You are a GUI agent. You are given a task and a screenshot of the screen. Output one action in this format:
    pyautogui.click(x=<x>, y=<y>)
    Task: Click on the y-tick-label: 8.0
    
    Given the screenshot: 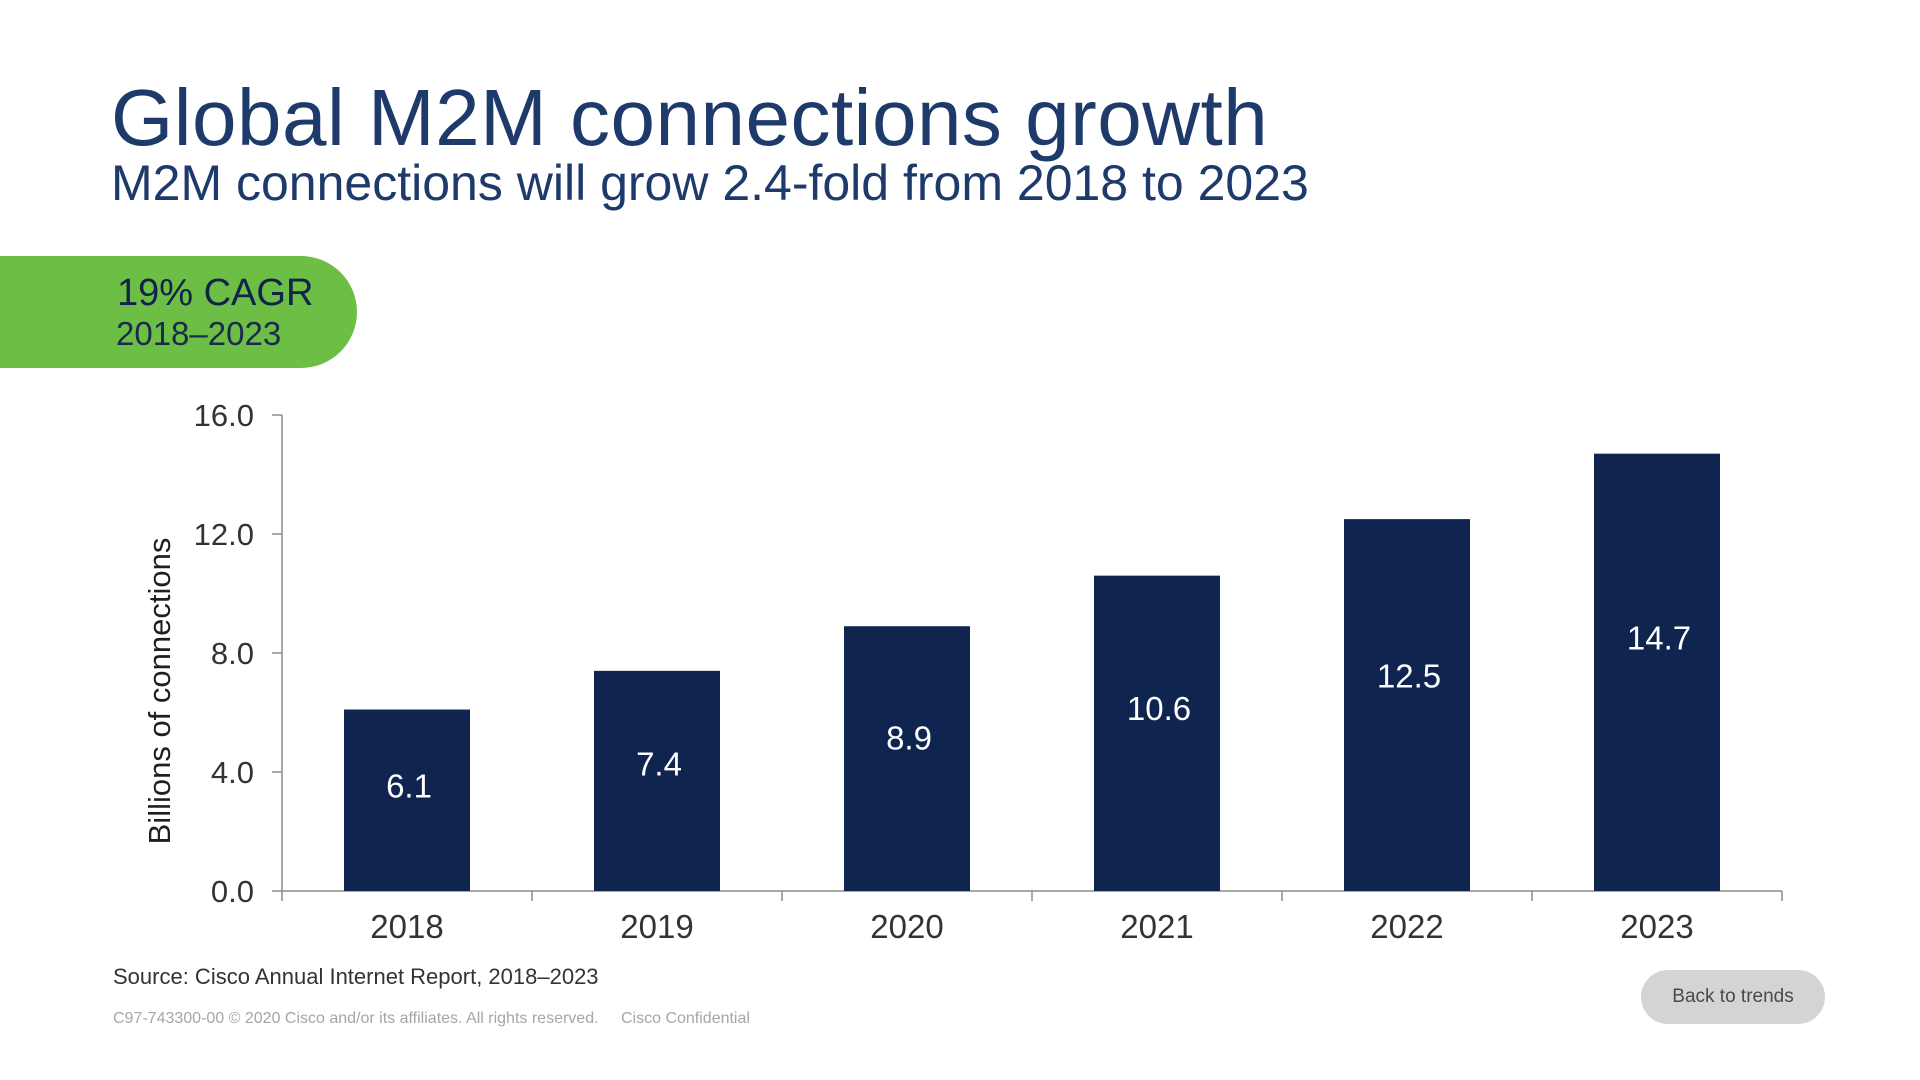 What is the action you would take?
    pyautogui.click(x=232, y=653)
    